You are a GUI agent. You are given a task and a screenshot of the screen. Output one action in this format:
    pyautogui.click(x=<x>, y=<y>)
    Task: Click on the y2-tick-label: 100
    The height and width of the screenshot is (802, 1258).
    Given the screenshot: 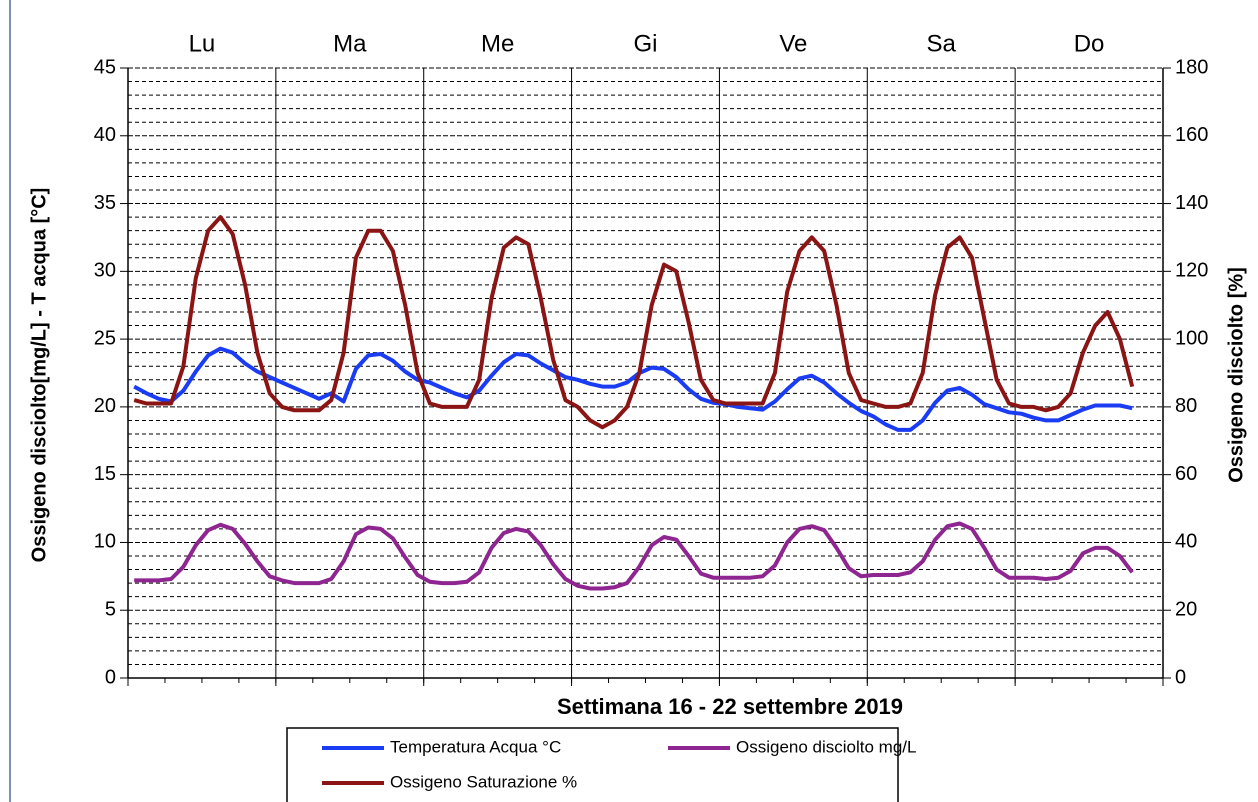 What is the action you would take?
    pyautogui.click(x=1191, y=338)
    